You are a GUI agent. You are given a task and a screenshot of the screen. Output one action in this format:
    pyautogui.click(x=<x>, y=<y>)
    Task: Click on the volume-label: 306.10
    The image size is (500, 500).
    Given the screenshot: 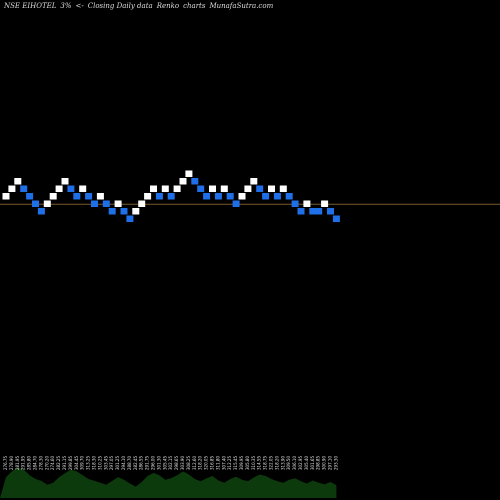 What is the action you would take?
    pyautogui.click(x=294, y=463)
    